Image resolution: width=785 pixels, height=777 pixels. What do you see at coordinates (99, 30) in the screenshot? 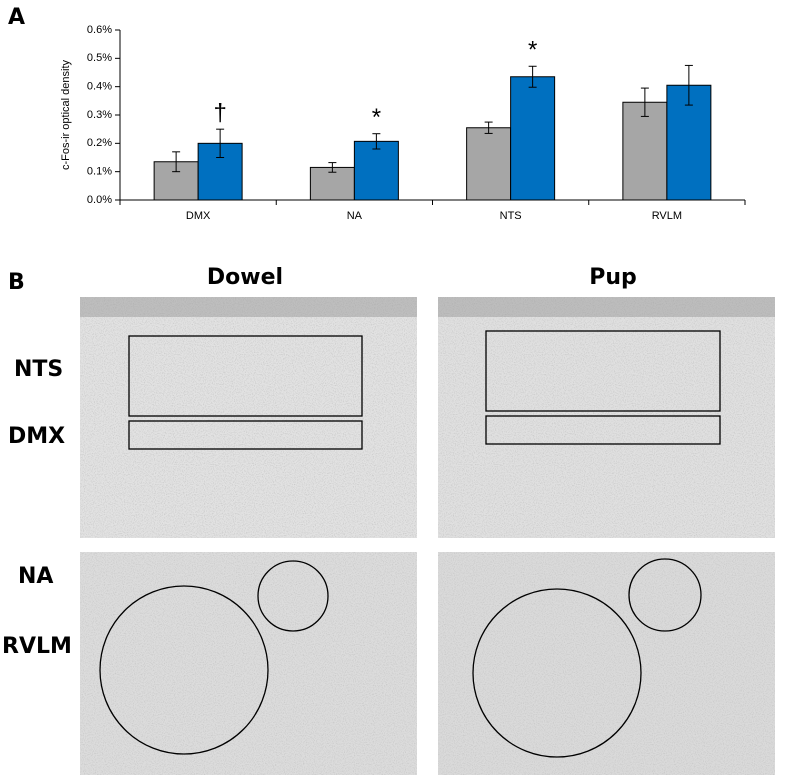
I see `y-tick-label: 0.6%` at bounding box center [99, 30].